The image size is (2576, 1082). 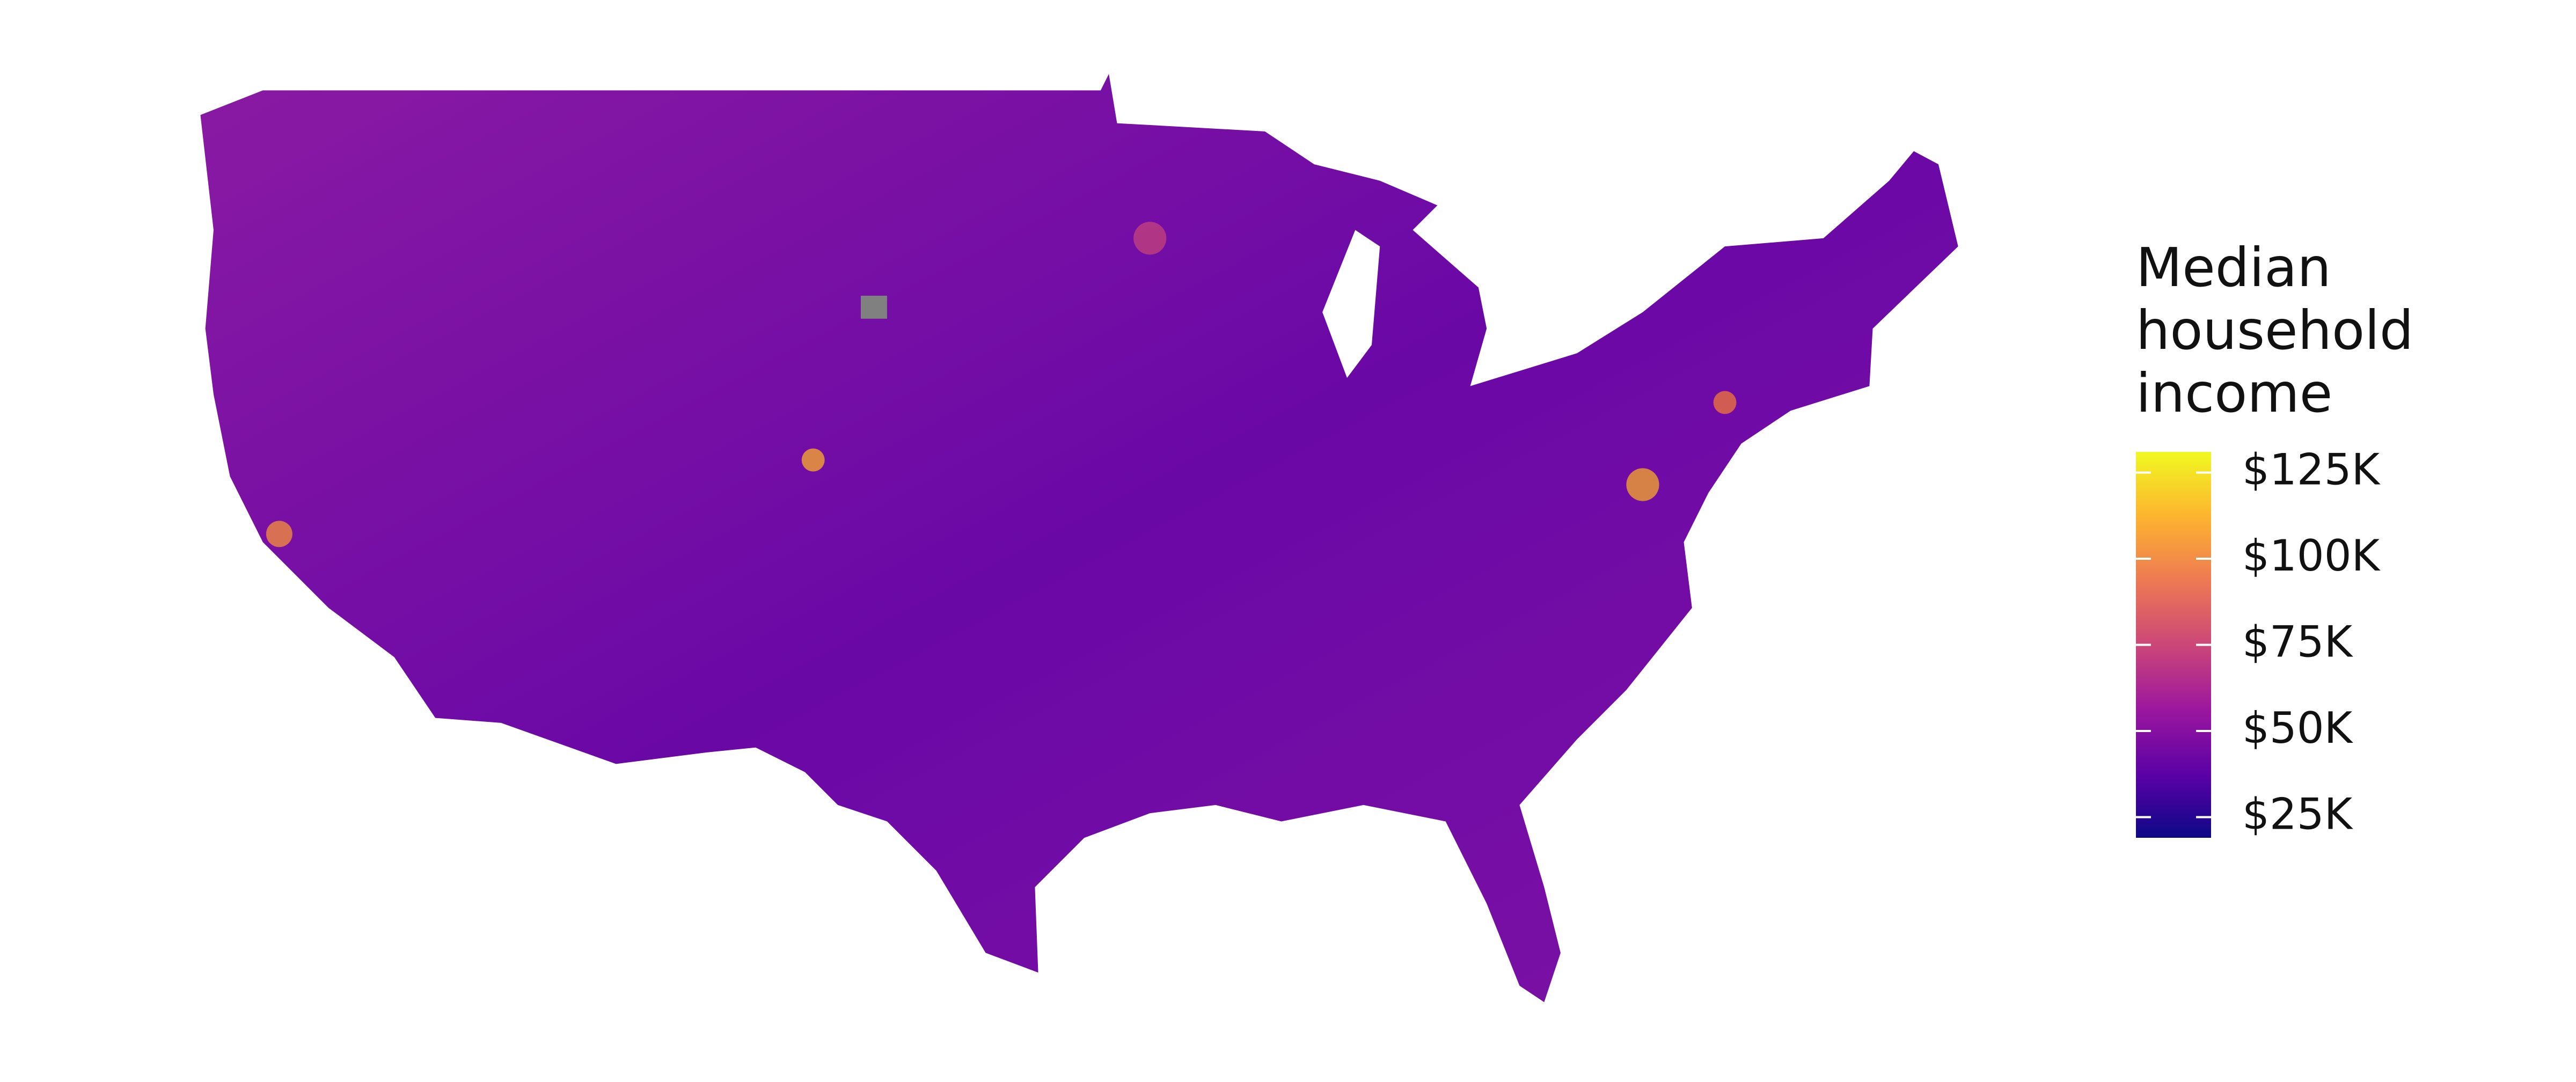 I want to click on colorbar-tick-label: $25K, so click(x=2298, y=814).